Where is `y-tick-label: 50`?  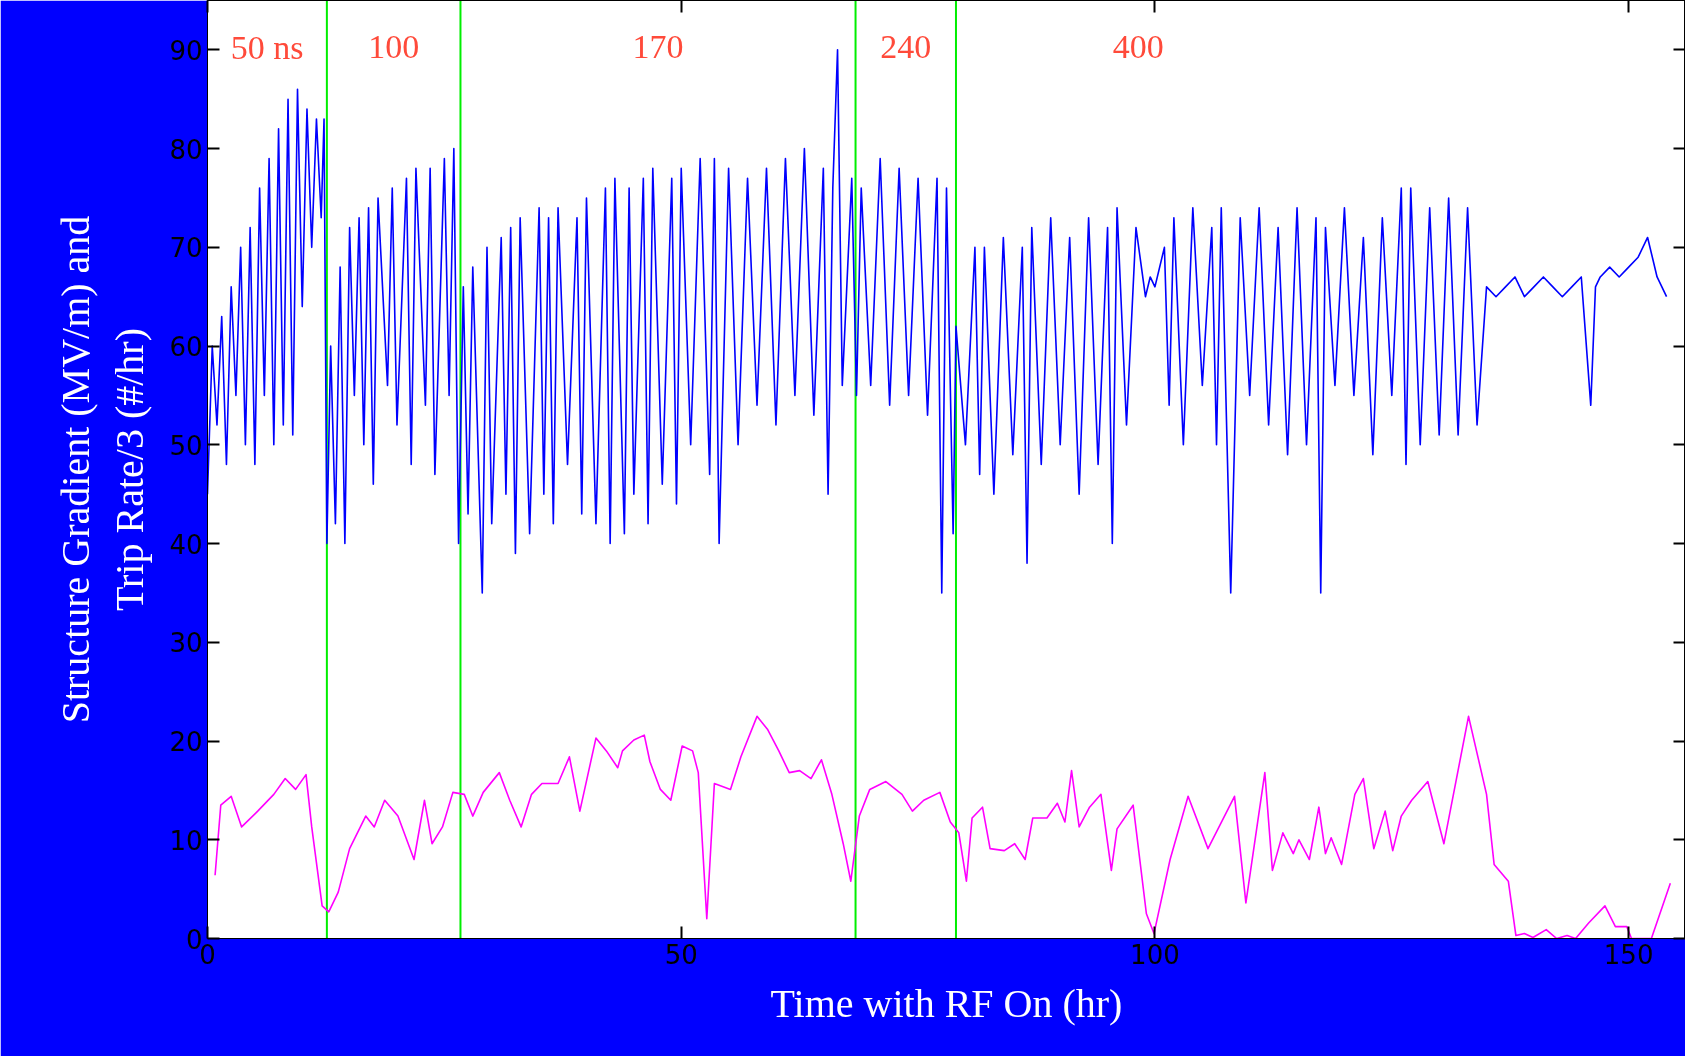
y-tick-label: 50 is located at coordinates (186, 445).